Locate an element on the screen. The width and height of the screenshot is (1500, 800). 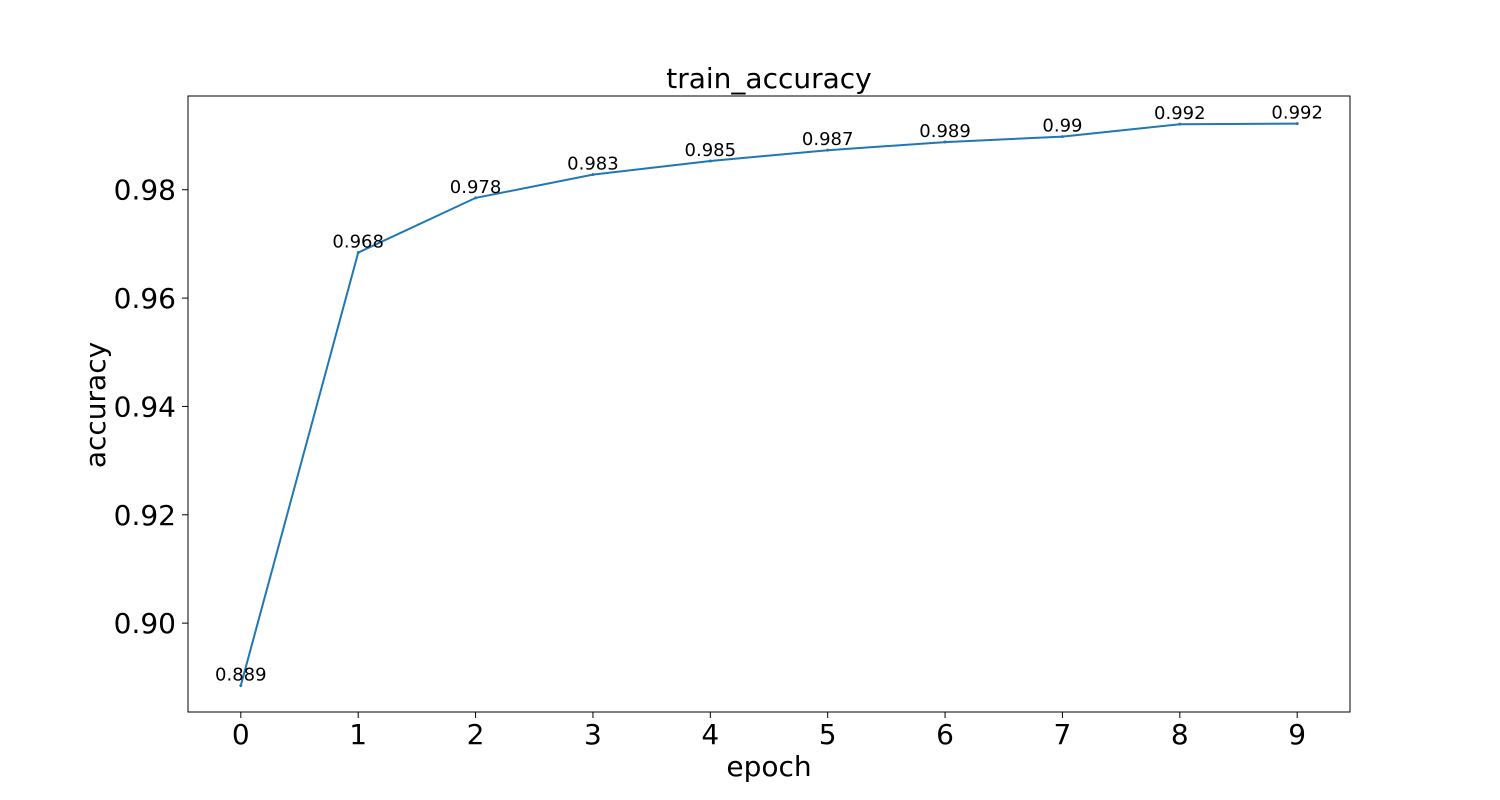
data-label: 0.987 is located at coordinates (828, 139).